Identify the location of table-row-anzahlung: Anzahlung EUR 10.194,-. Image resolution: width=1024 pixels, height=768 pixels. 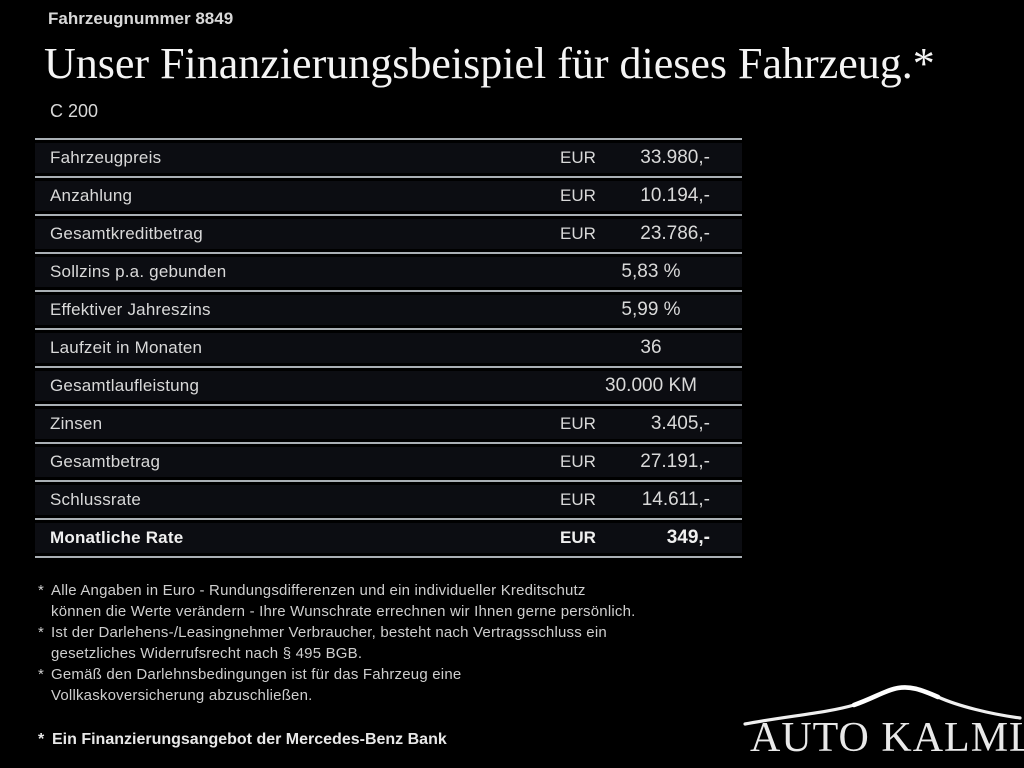
(388, 196).